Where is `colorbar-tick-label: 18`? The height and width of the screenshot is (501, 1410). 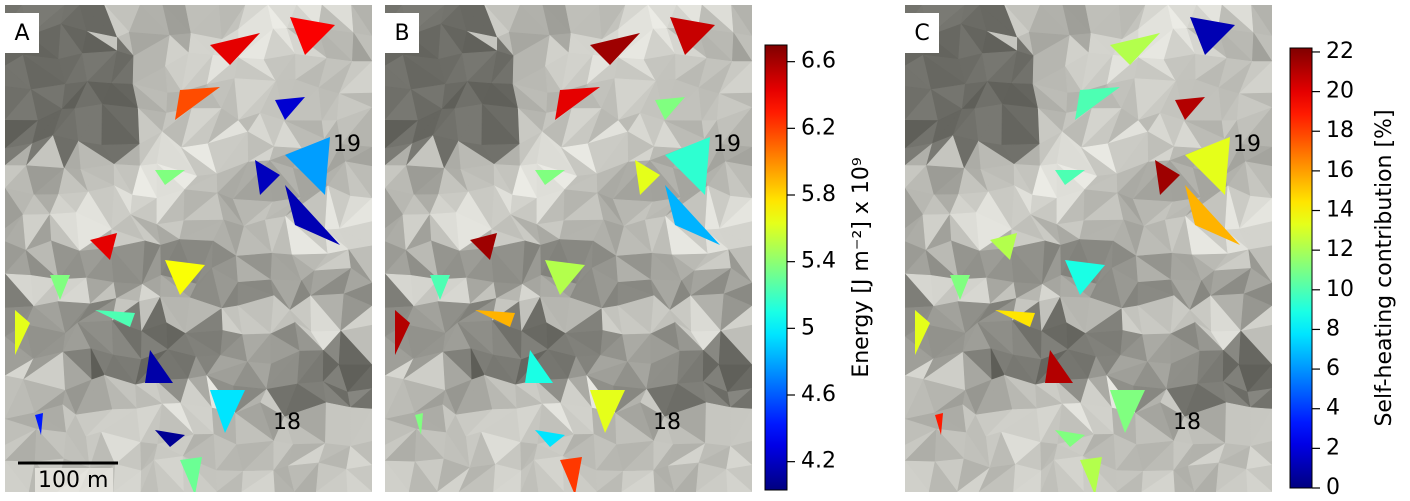
colorbar-tick-label: 18 is located at coordinates (1340, 130).